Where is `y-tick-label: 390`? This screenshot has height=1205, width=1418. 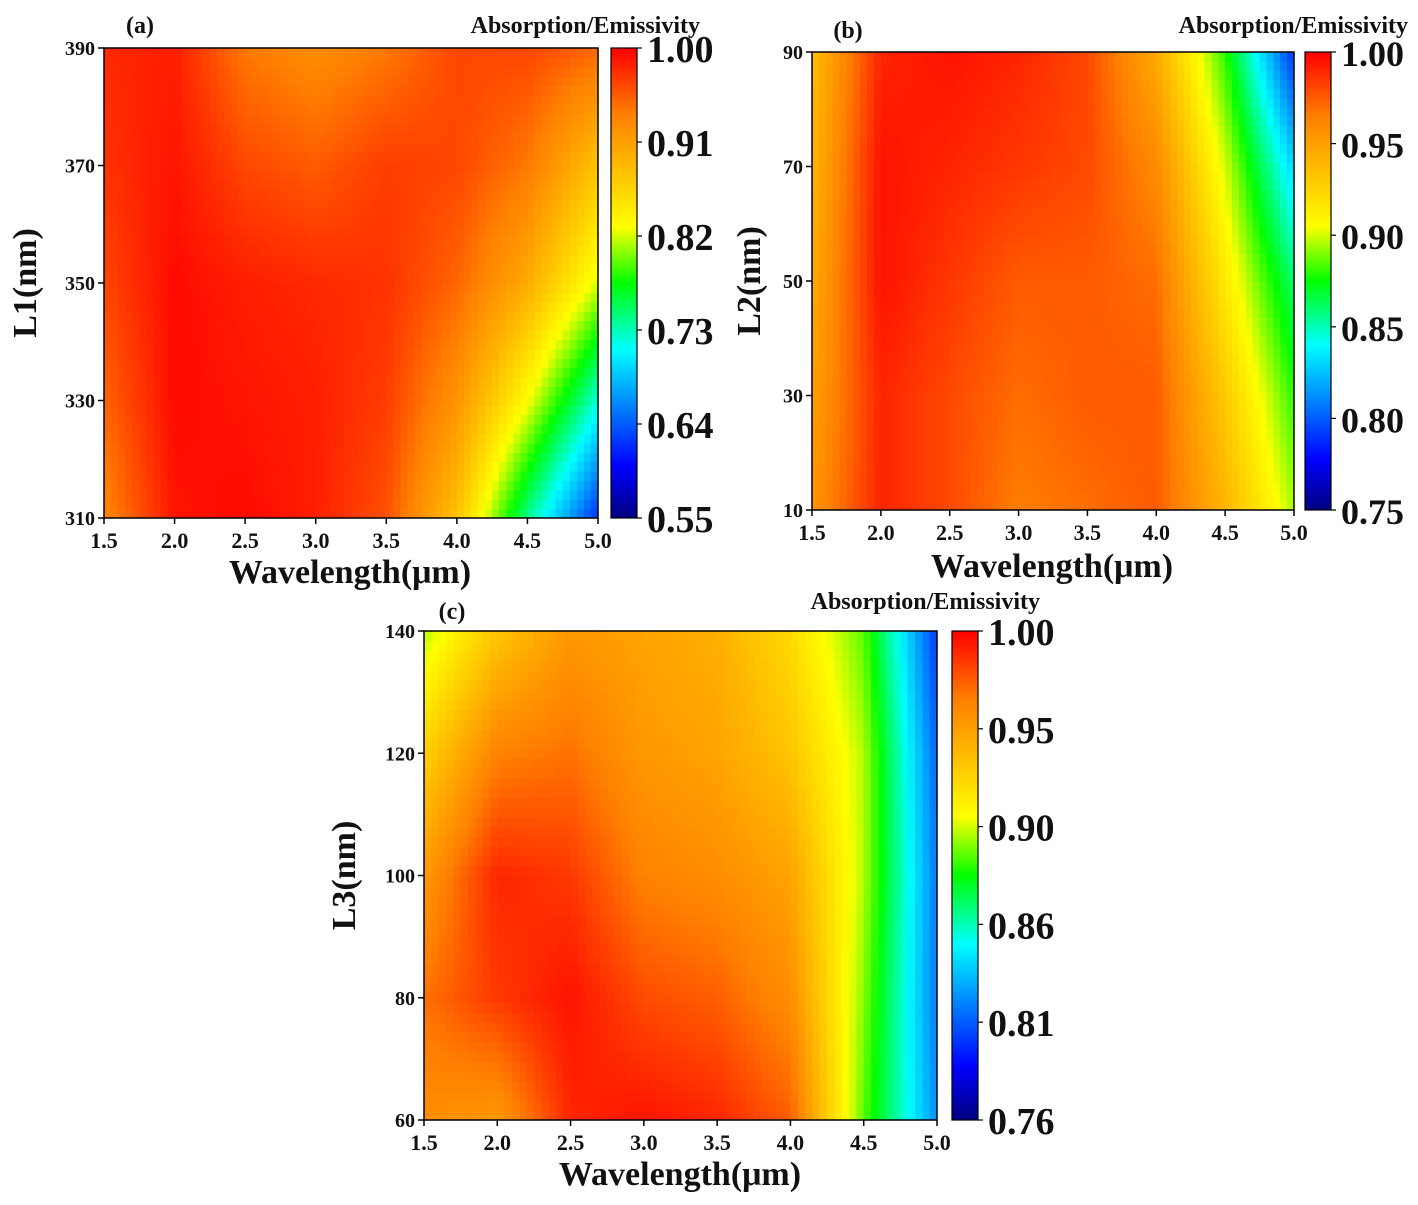
y-tick-label: 390 is located at coordinates (80, 49).